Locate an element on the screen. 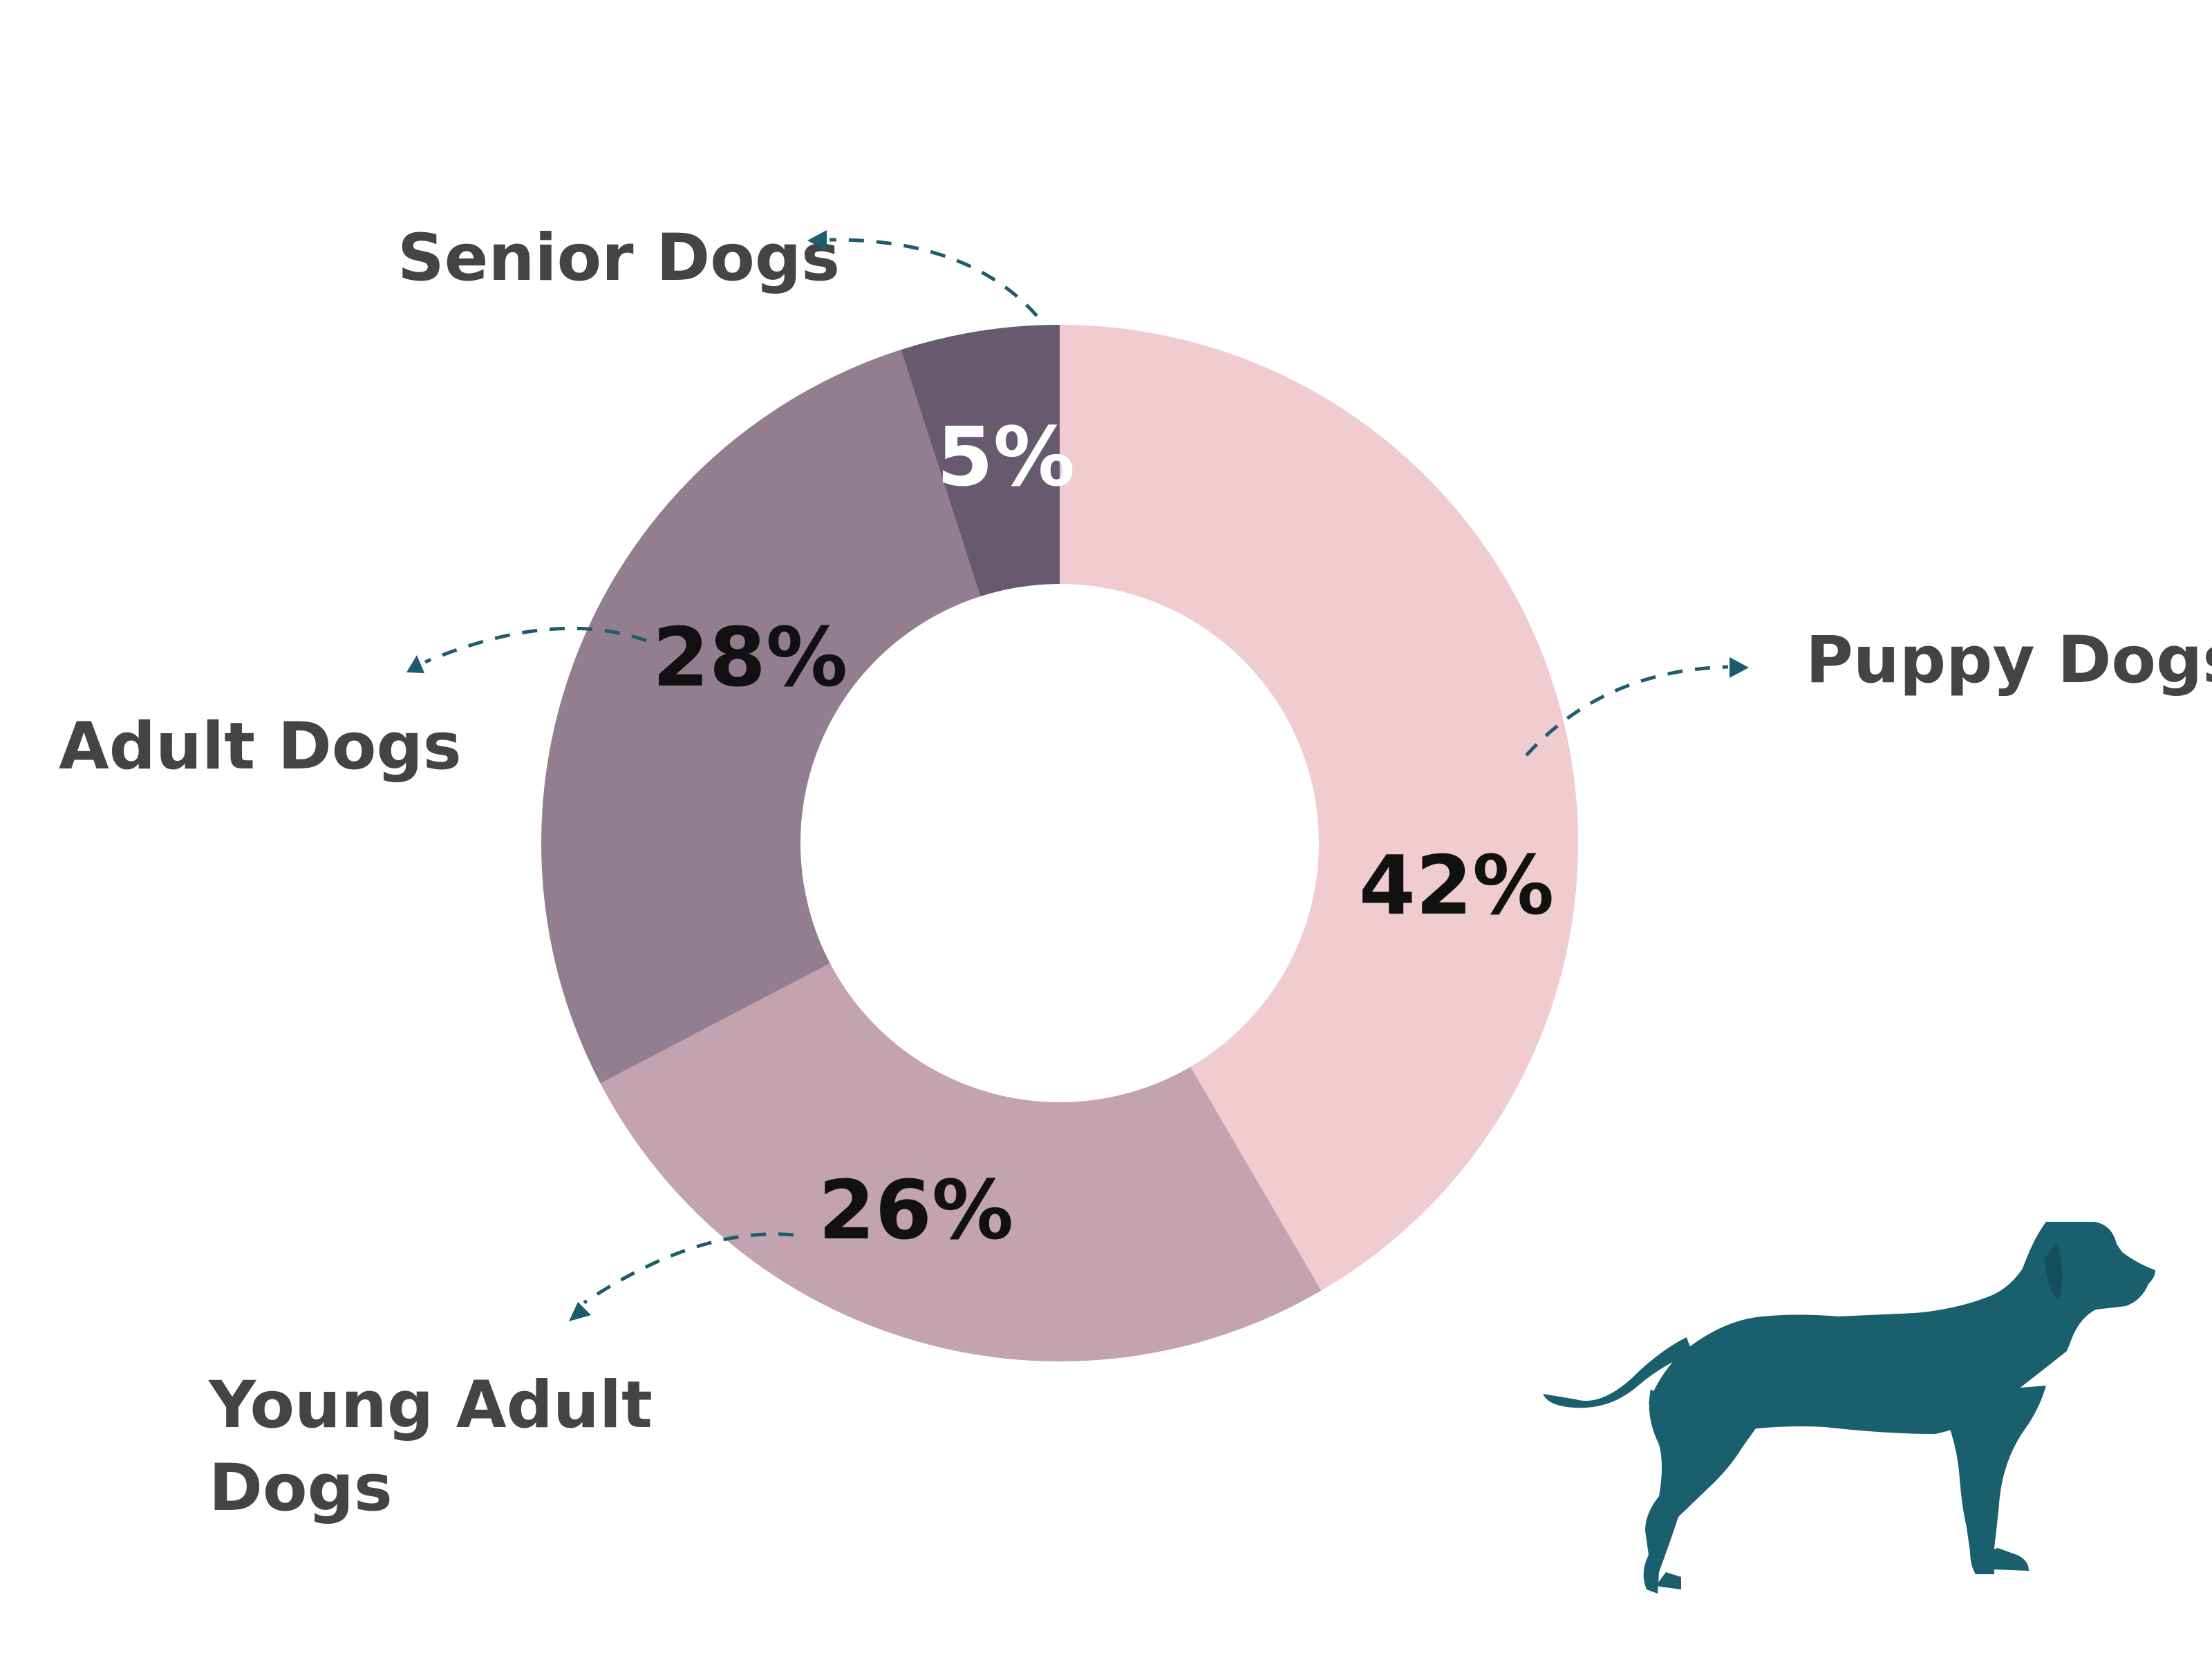 This screenshot has width=2212, height=1662. category-label-puppy-dogs: Puppy Dogs is located at coordinates (2009, 660).